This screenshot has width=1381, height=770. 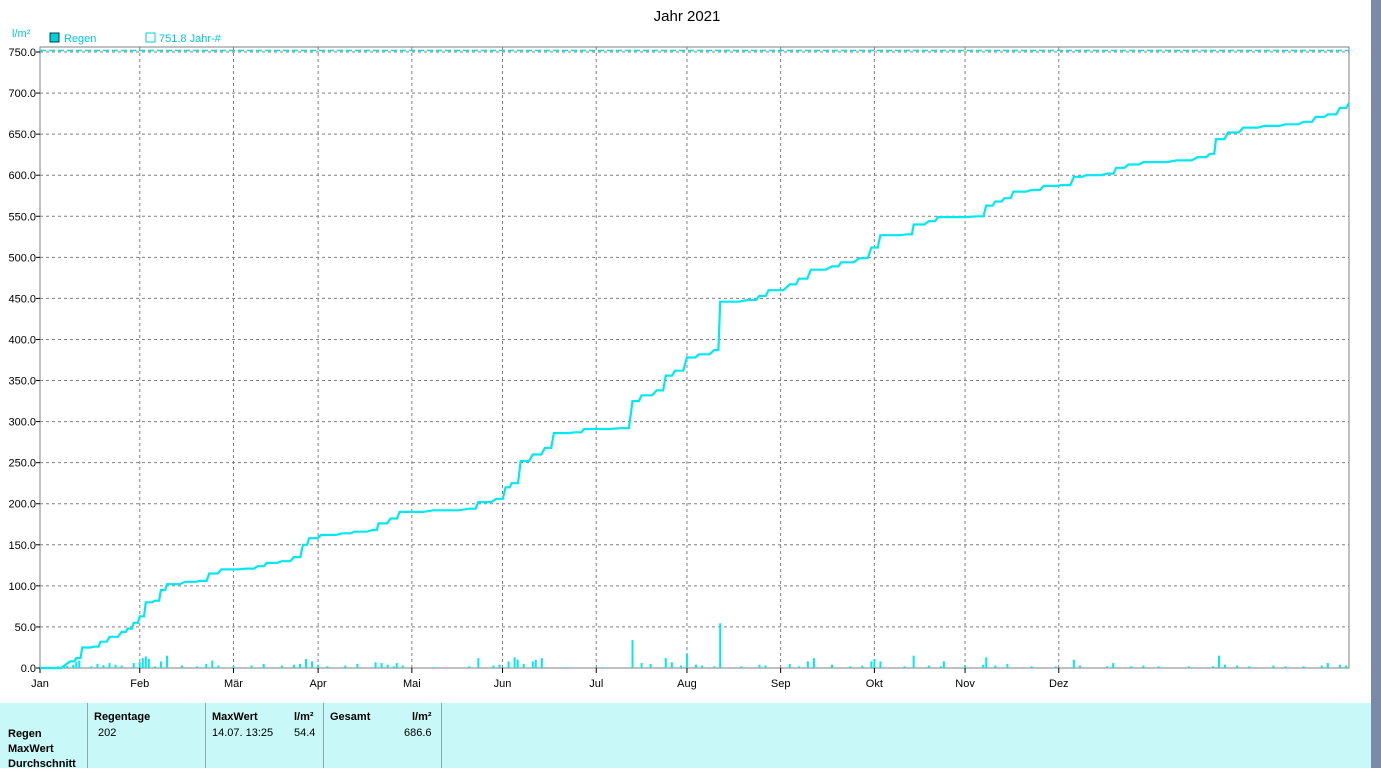 What do you see at coordinates (150, 37) in the screenshot?
I see `legend-swatch-jahr` at bounding box center [150, 37].